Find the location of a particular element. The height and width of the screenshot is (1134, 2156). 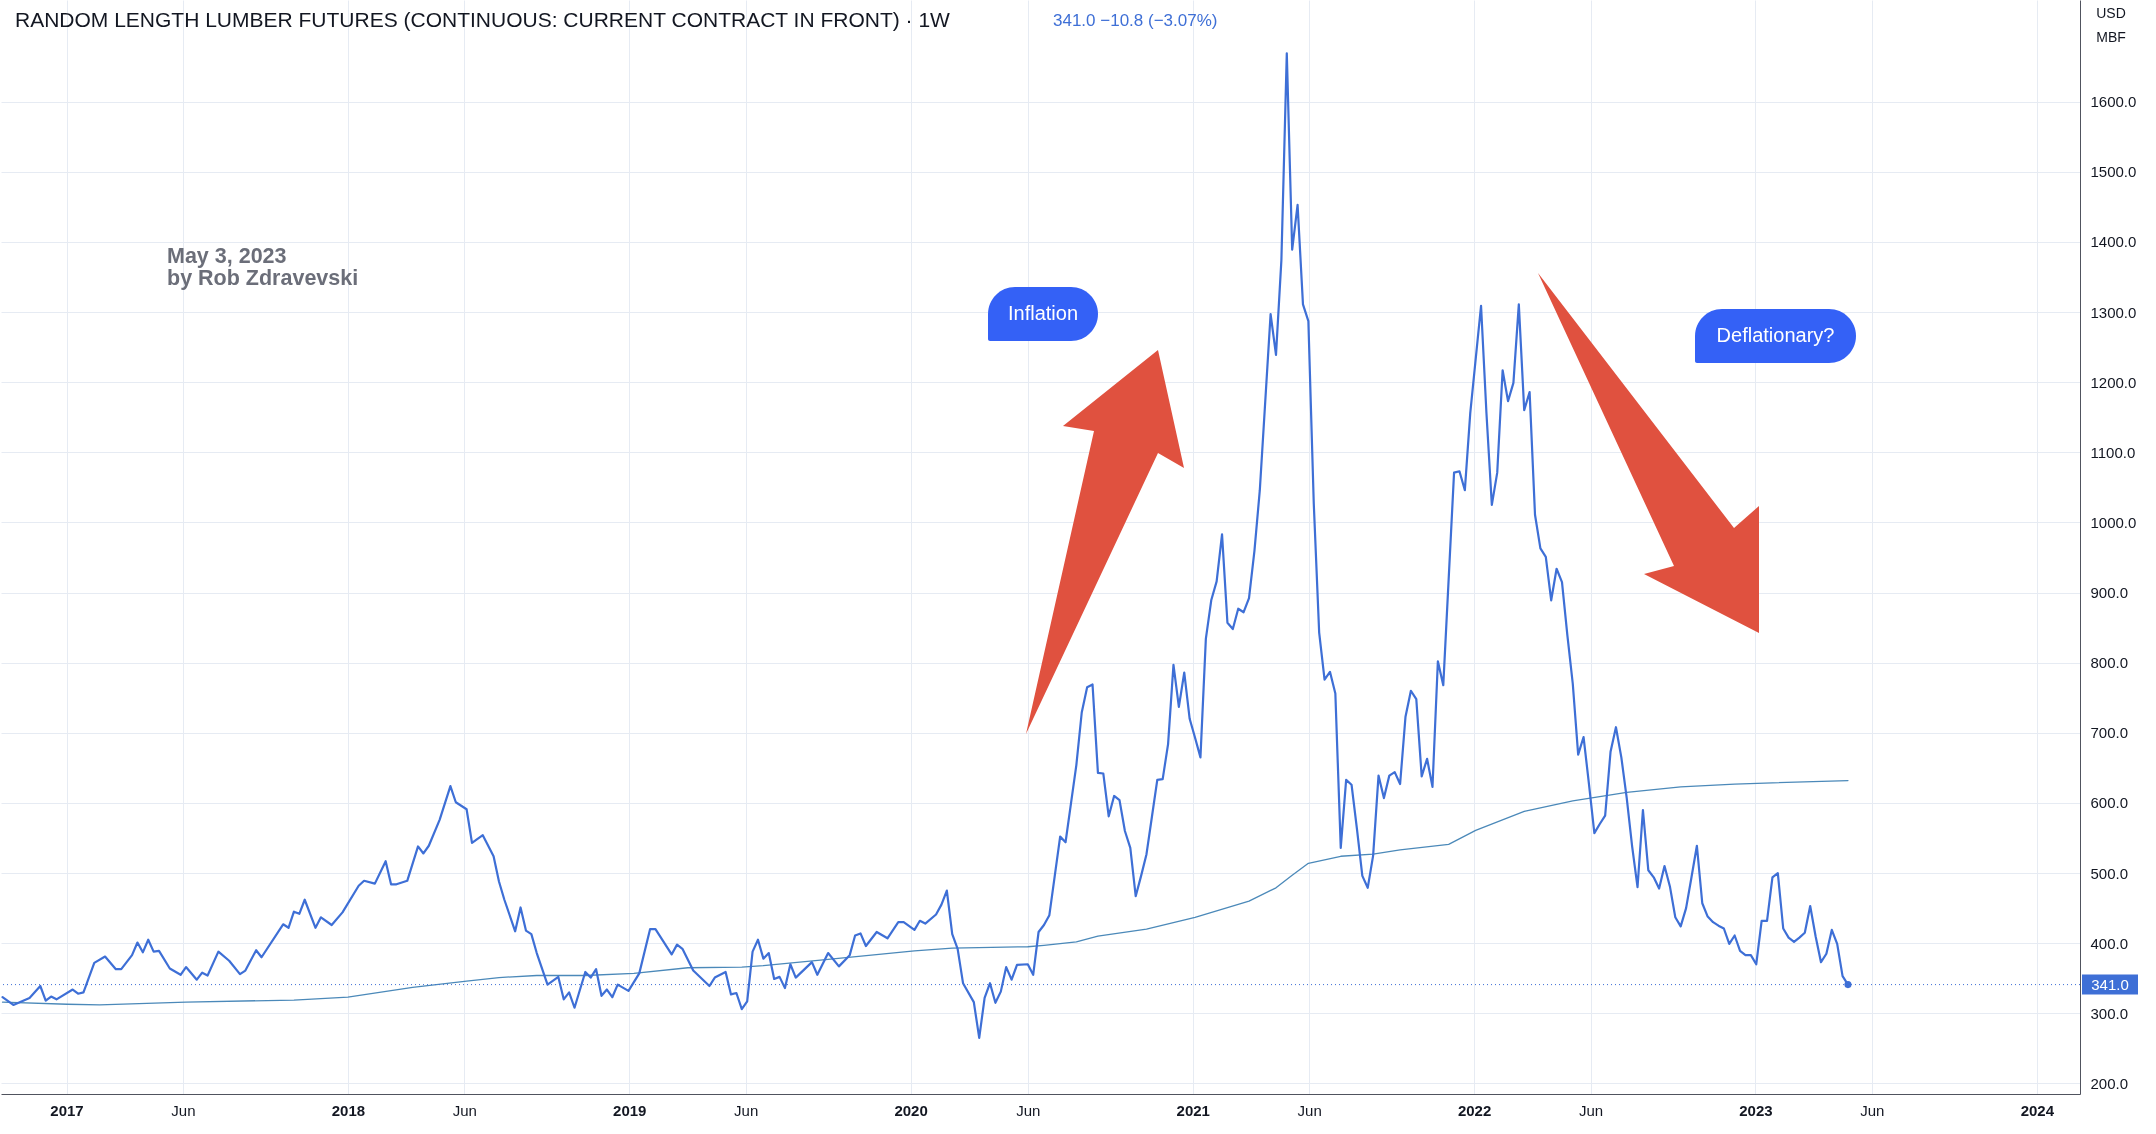

y-tick-label: 900.0 is located at coordinates (2109, 593).